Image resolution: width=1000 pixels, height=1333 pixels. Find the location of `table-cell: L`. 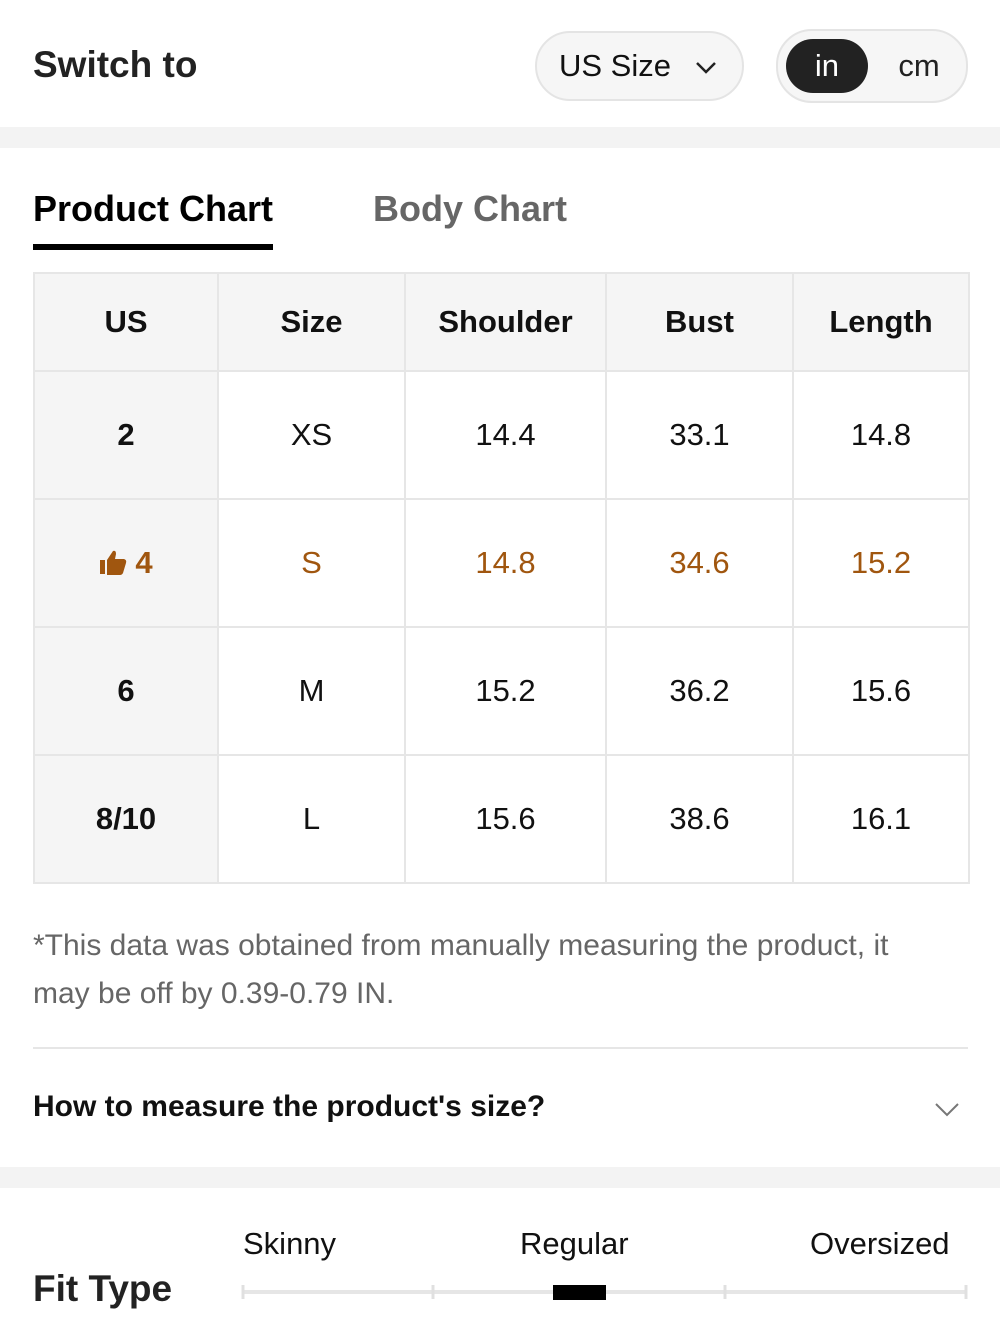

table-cell: L is located at coordinates (311, 819).